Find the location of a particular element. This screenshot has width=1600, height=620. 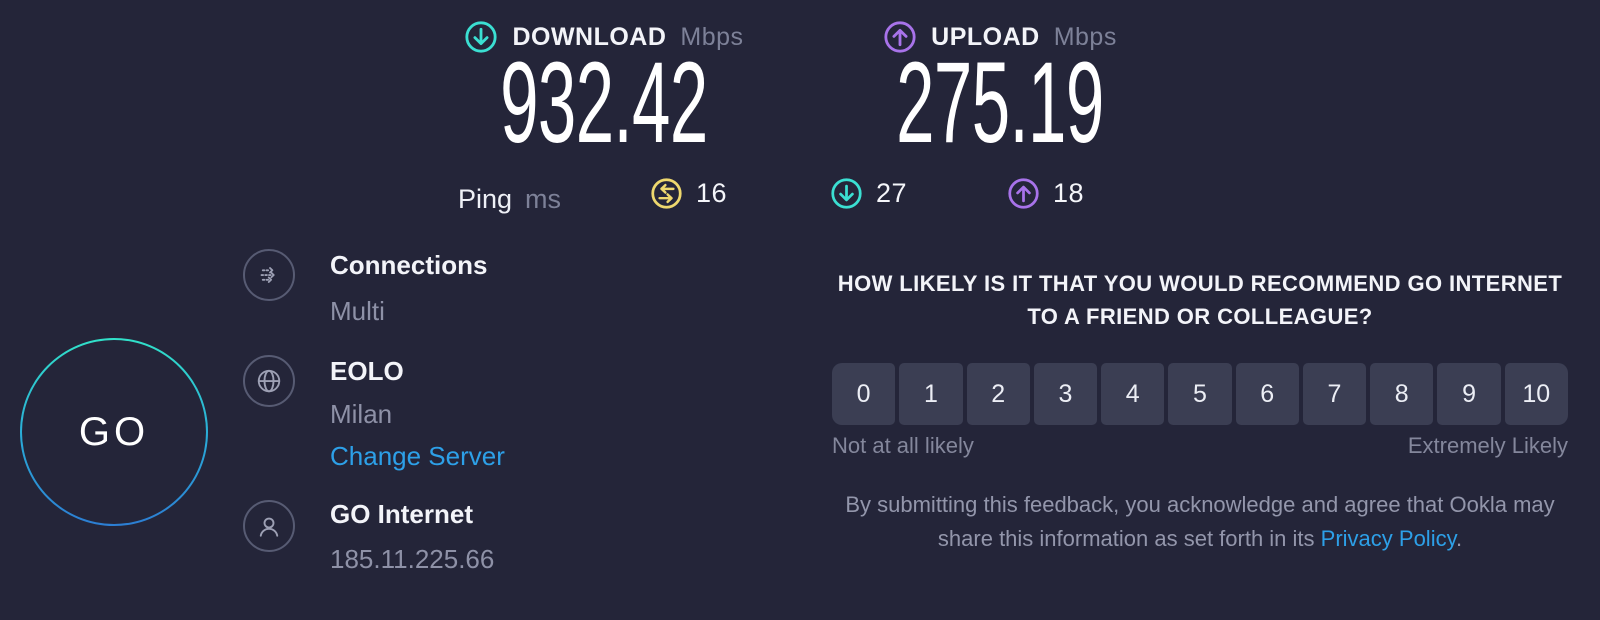

ping-caption: Ping ms is located at coordinates (509, 199).